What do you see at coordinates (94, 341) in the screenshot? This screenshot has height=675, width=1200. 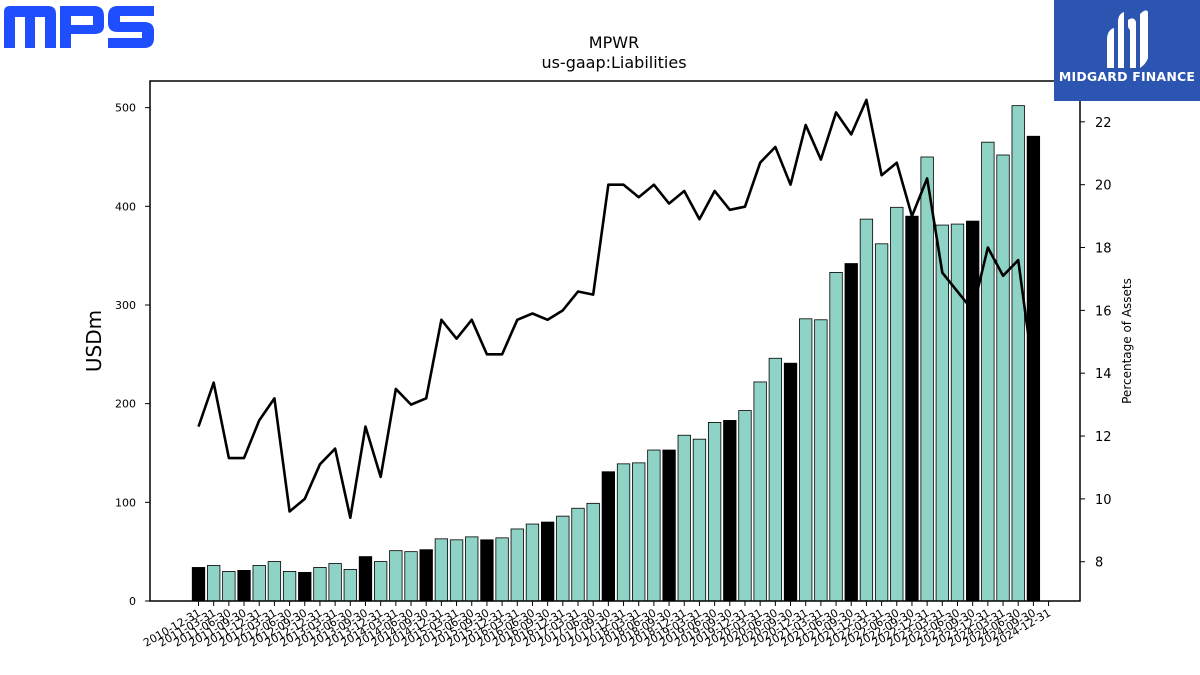 I see `y-axis-label: USDm` at bounding box center [94, 341].